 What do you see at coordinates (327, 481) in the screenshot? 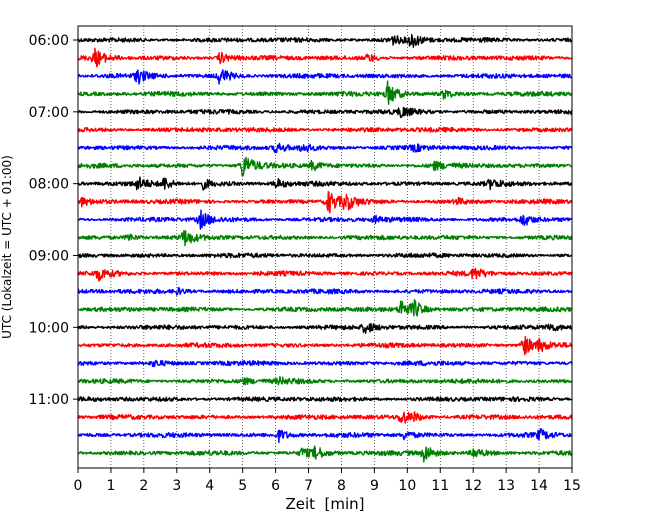
I see `x-axis: 0 1 2 3 4 5 6 7 8 9 10 11 12 13 14 15` at bounding box center [327, 481].